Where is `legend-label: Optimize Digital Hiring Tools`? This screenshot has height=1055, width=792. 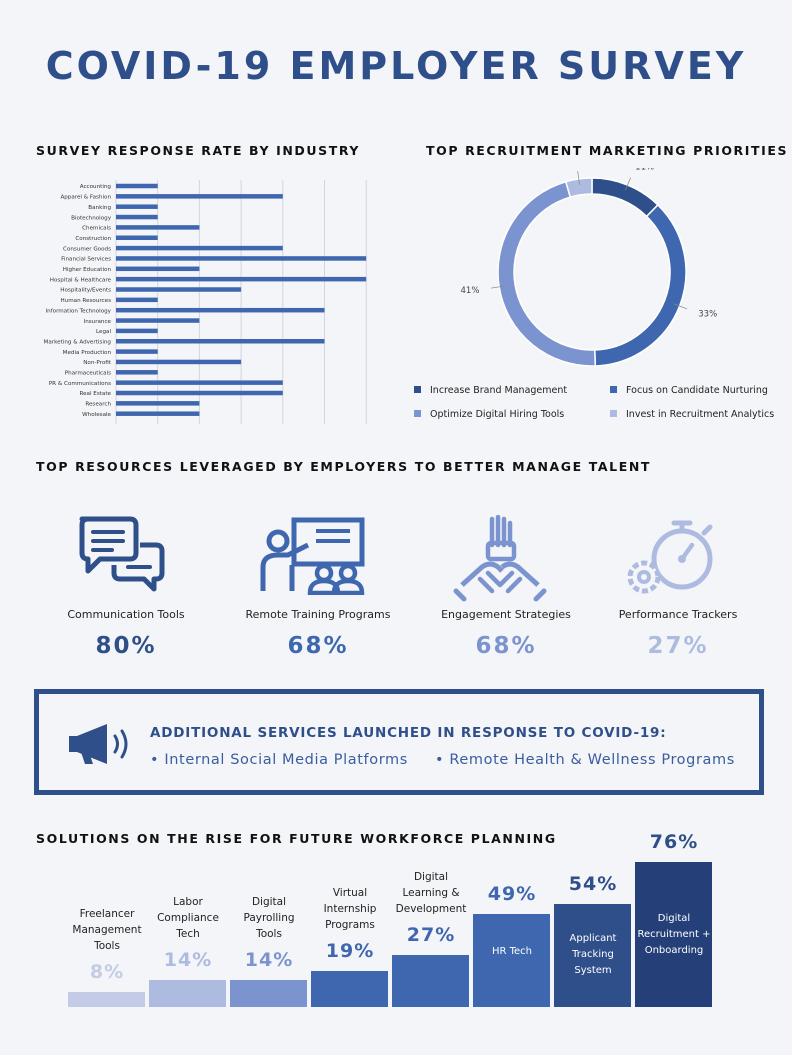
legend-label: Optimize Digital Hiring Tools is located at coordinates (497, 414).